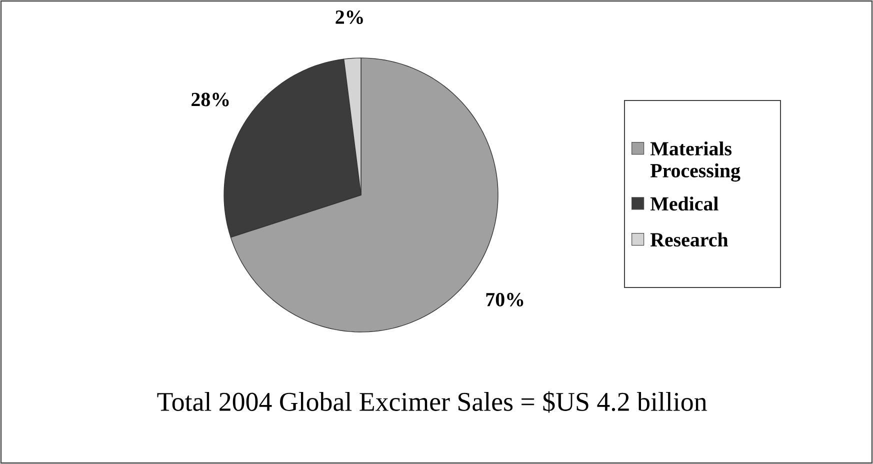 This screenshot has width=873, height=464. Describe the element at coordinates (684, 203) in the screenshot. I see `legend-label: Medical` at that location.